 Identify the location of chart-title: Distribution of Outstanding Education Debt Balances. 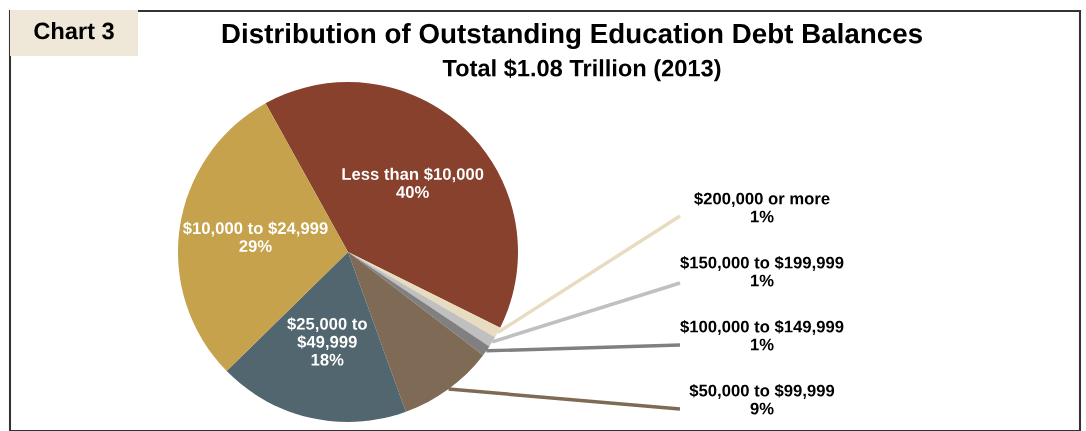
(572, 36).